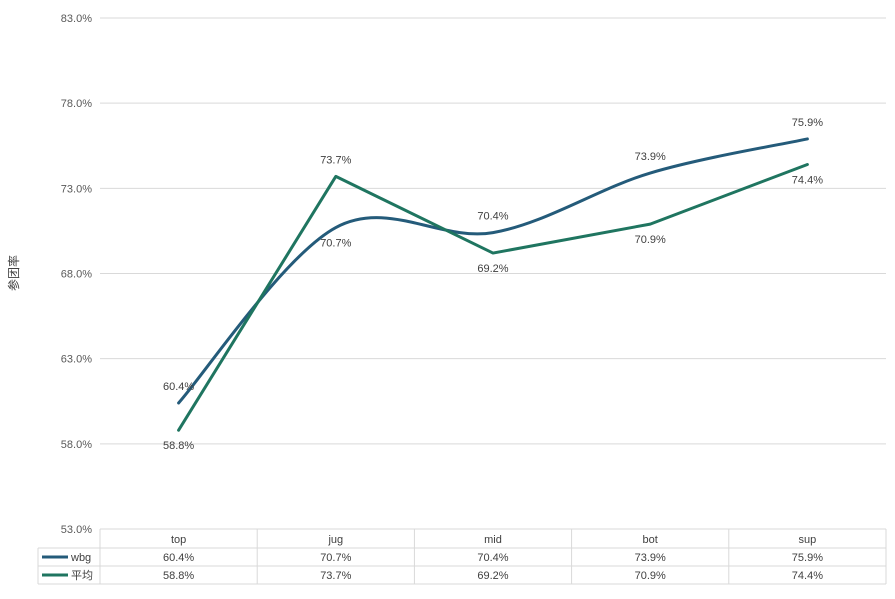 Image resolution: width=895 pixels, height=599 pixels. What do you see at coordinates (76, 189) in the screenshot?
I see `y-tick-label: 73.0%` at bounding box center [76, 189].